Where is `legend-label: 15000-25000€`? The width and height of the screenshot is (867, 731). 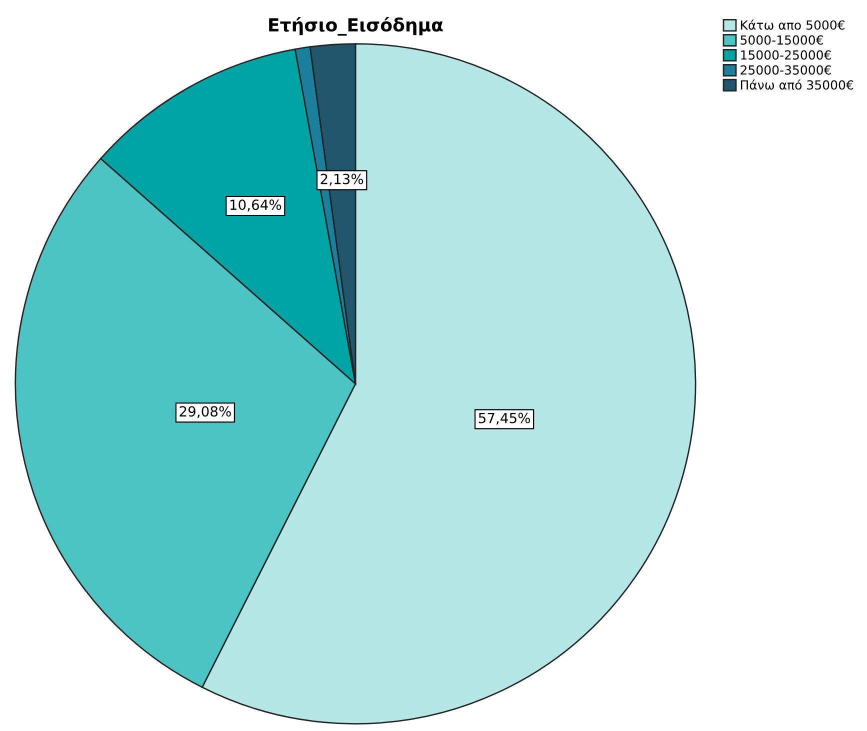 legend-label: 15000-25000€ is located at coordinates (786, 55).